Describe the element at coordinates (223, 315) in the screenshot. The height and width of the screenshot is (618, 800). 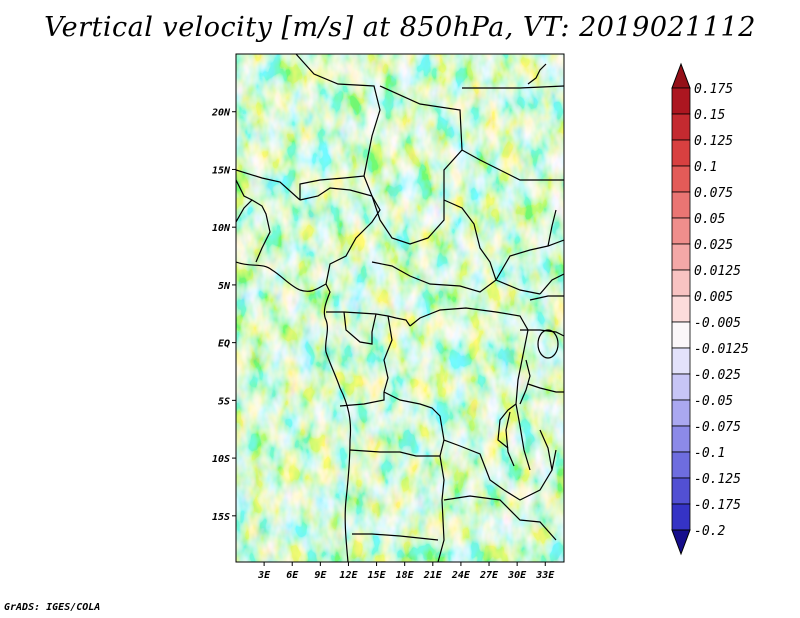
I see `latitude-axis: 20N 15N 10N 5N EQ 5S 10S 15S` at that location.